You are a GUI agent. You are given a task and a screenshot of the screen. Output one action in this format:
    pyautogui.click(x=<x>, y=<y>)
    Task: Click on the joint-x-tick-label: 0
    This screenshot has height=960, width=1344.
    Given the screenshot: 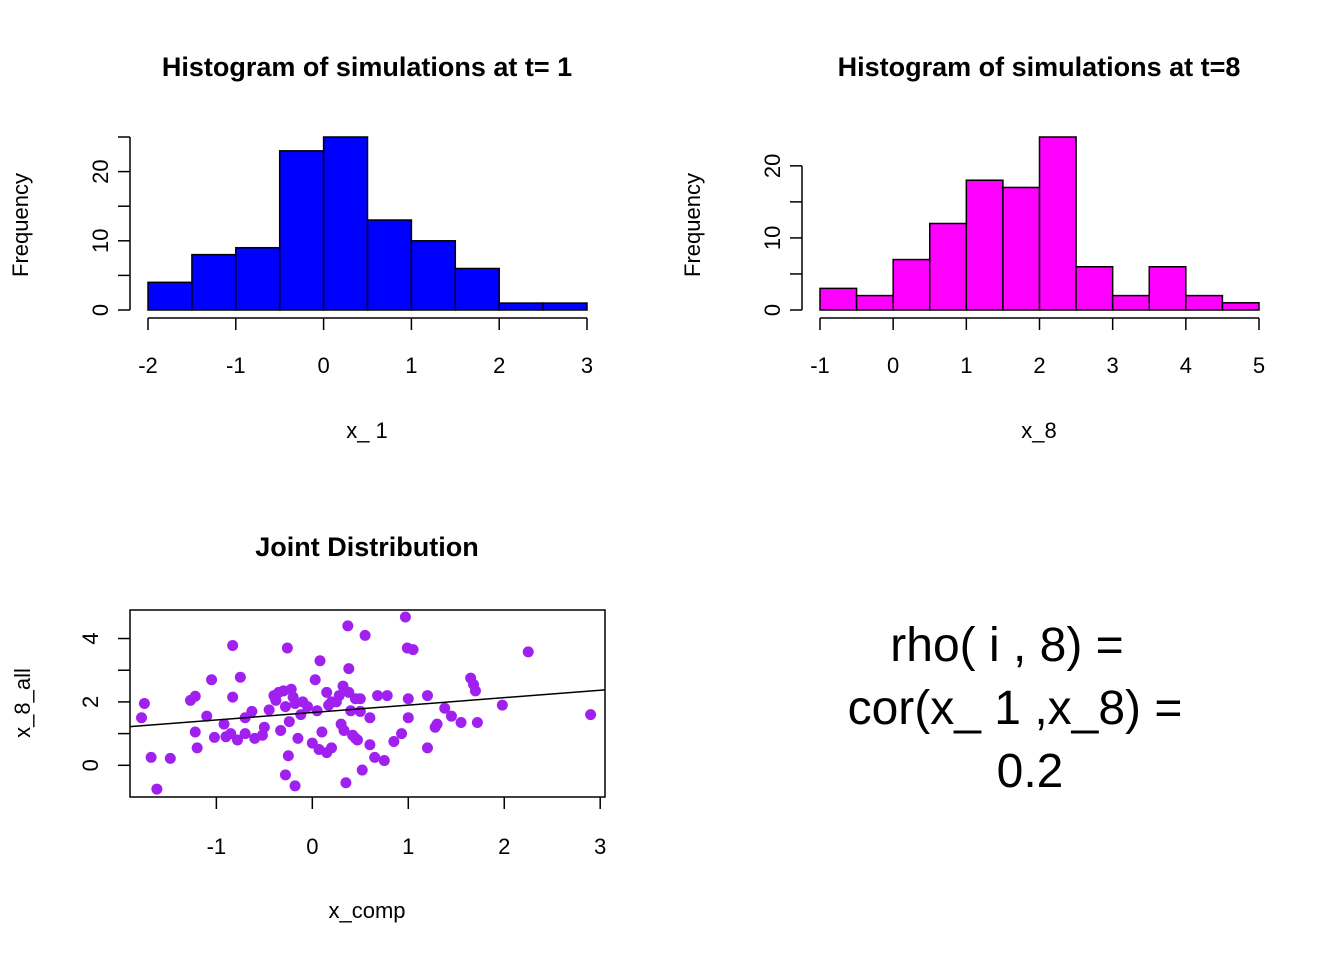 What is the action you would take?
    pyautogui.click(x=312, y=846)
    